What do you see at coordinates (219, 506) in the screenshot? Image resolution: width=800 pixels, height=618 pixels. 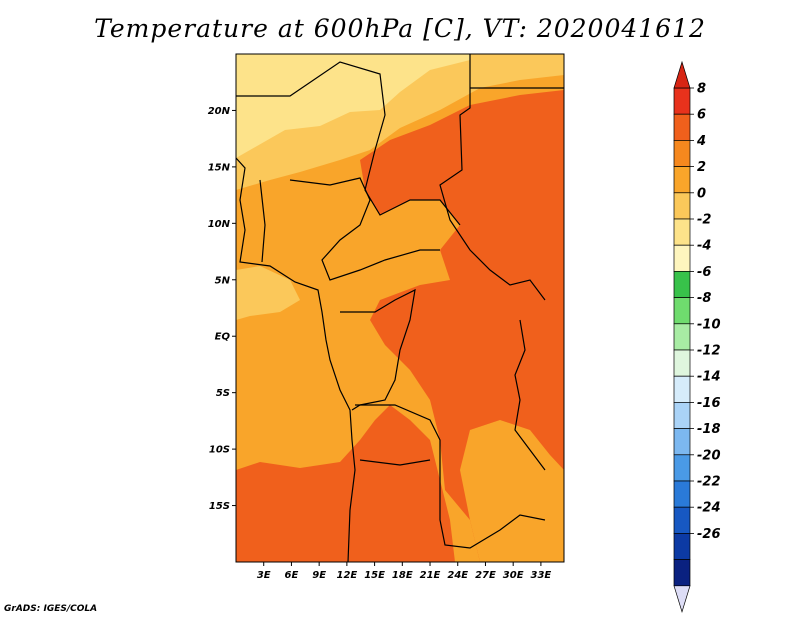 I see `lat-tick-label: 15S` at bounding box center [219, 506].